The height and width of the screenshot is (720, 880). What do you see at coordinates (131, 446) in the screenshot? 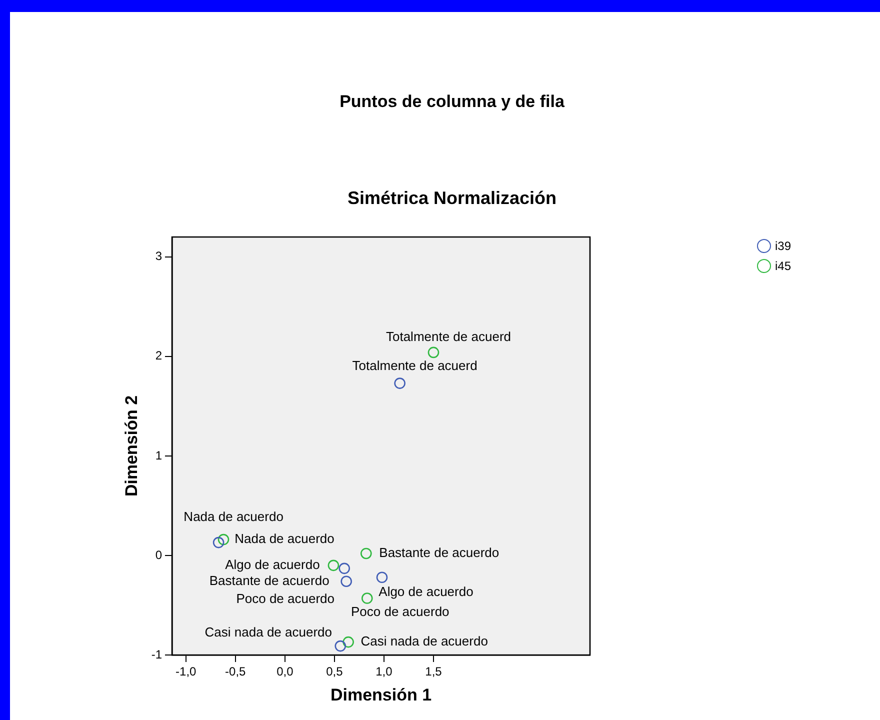
I see `y-axis-title: Dimensión 2` at bounding box center [131, 446].